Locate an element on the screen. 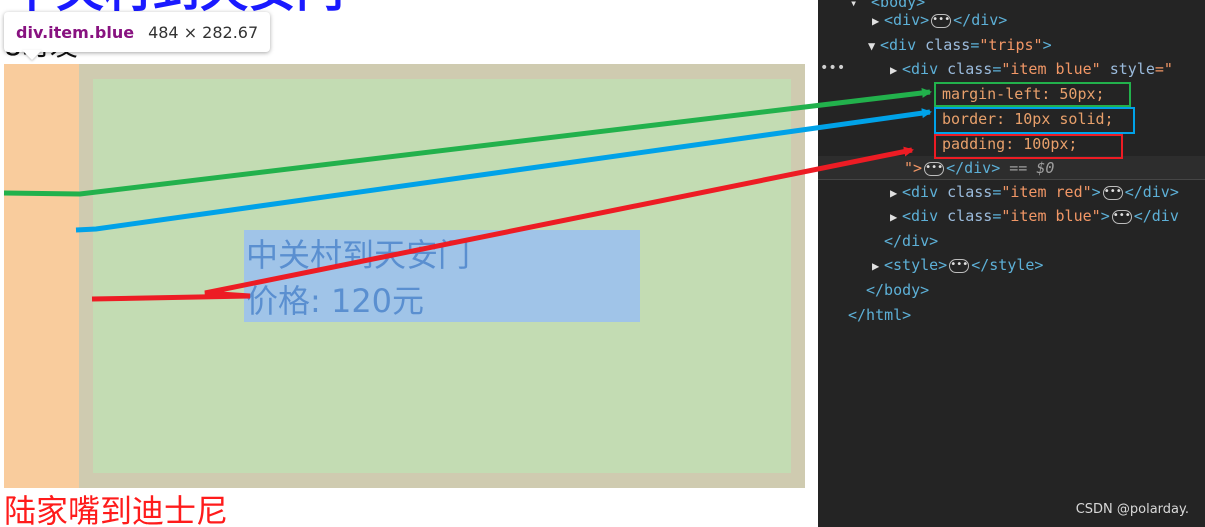 Image resolution: width=1205 pixels, height=527 pixels. dom-node-item-blue: ▶ <div class="item blue"> ••• </div is located at coordinates (1034, 216).